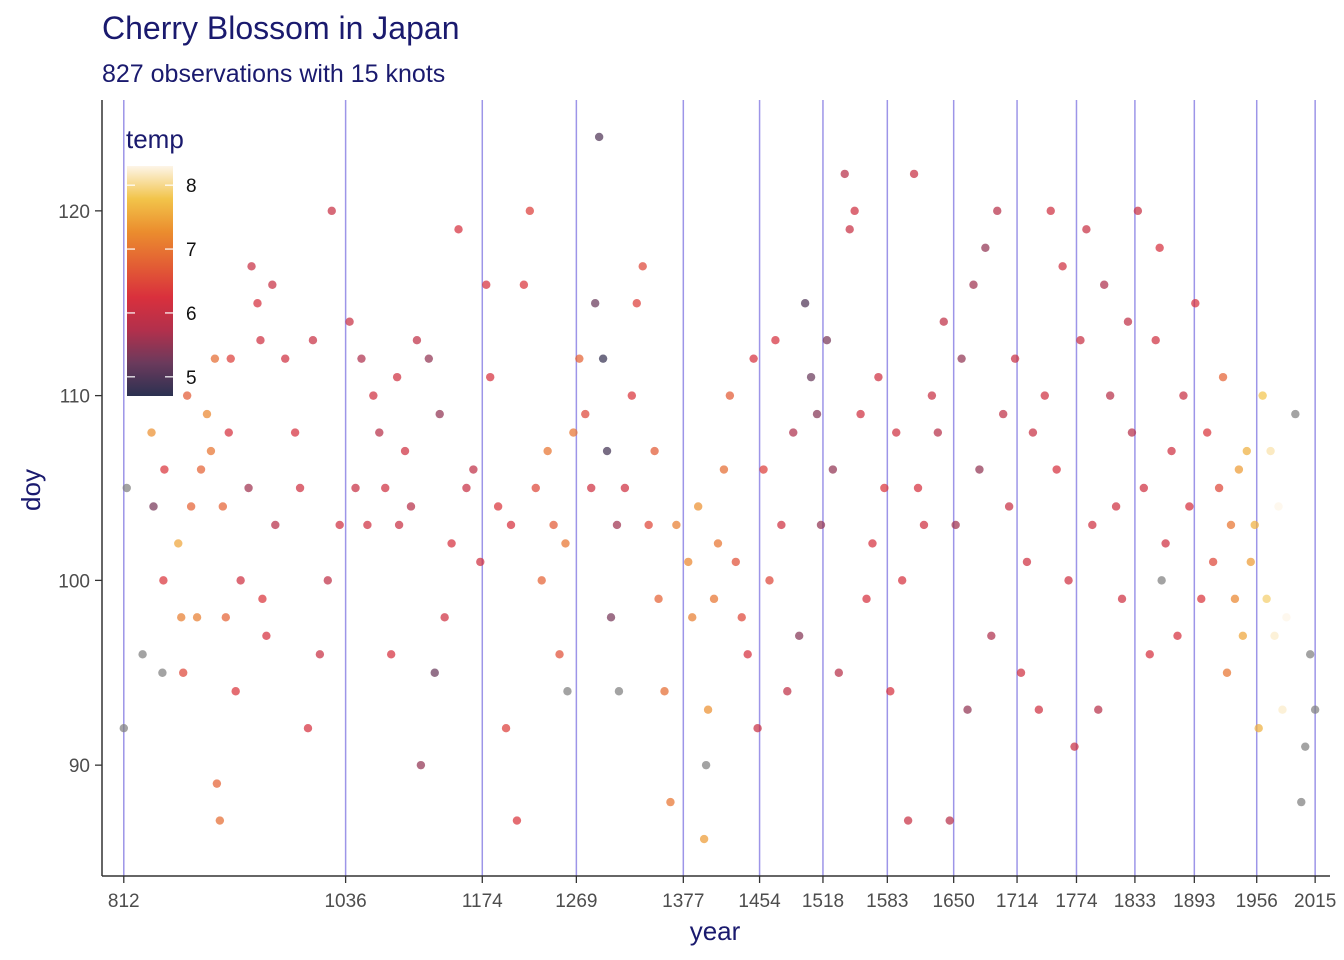 The image size is (1344, 960). I want to click on x-tick-label: 1583, so click(887, 901).